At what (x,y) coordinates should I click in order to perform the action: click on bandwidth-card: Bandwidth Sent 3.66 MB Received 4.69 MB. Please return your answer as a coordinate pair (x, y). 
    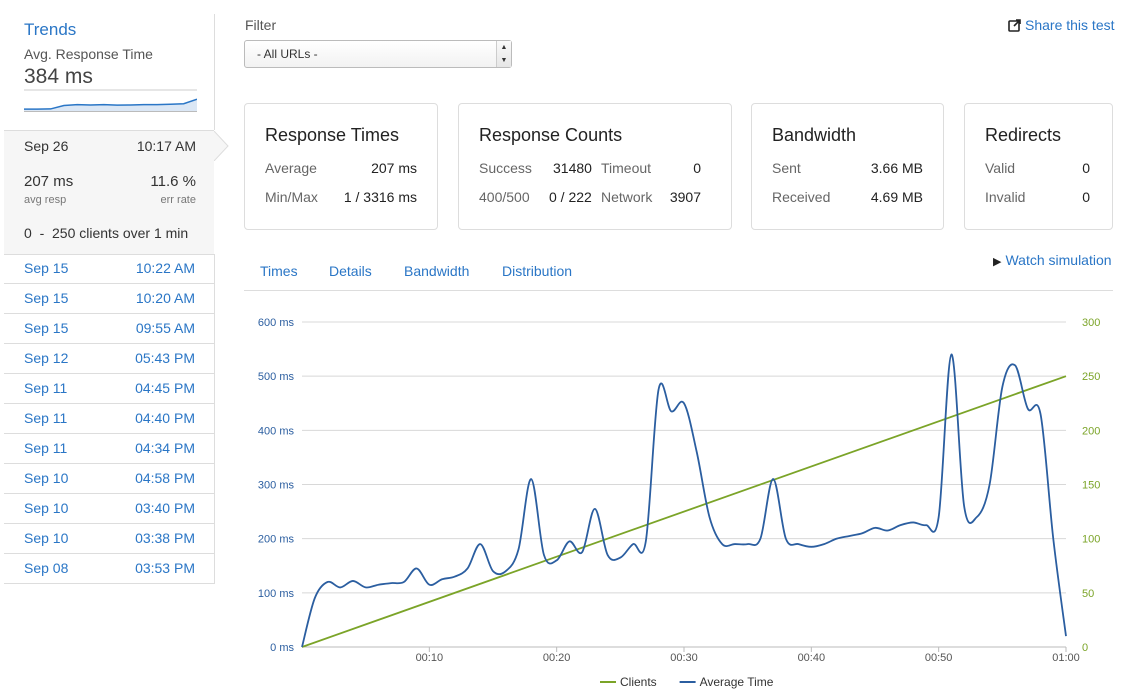
    Looking at the image, I should click on (847, 166).